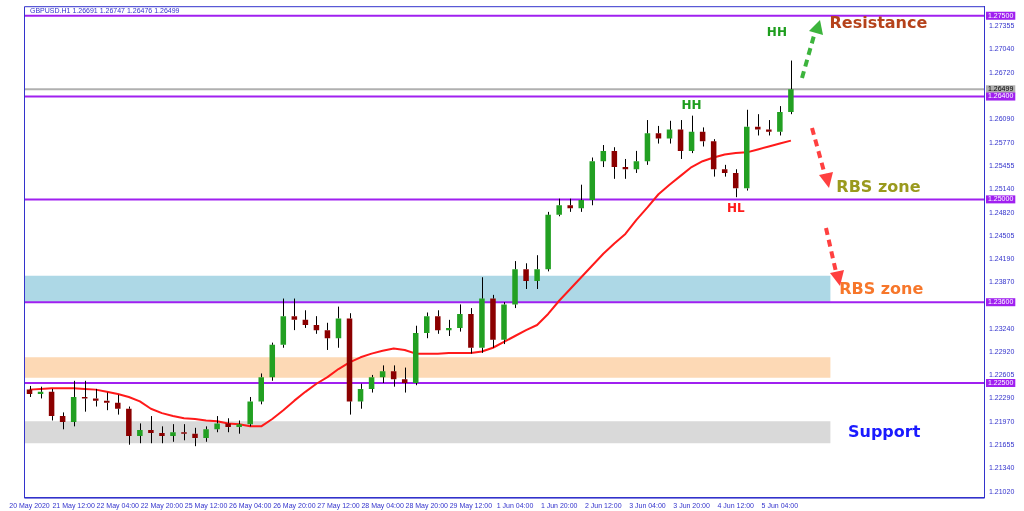 The width and height of the screenshot is (1024, 511). I want to click on annotation: HL, so click(735, 208).